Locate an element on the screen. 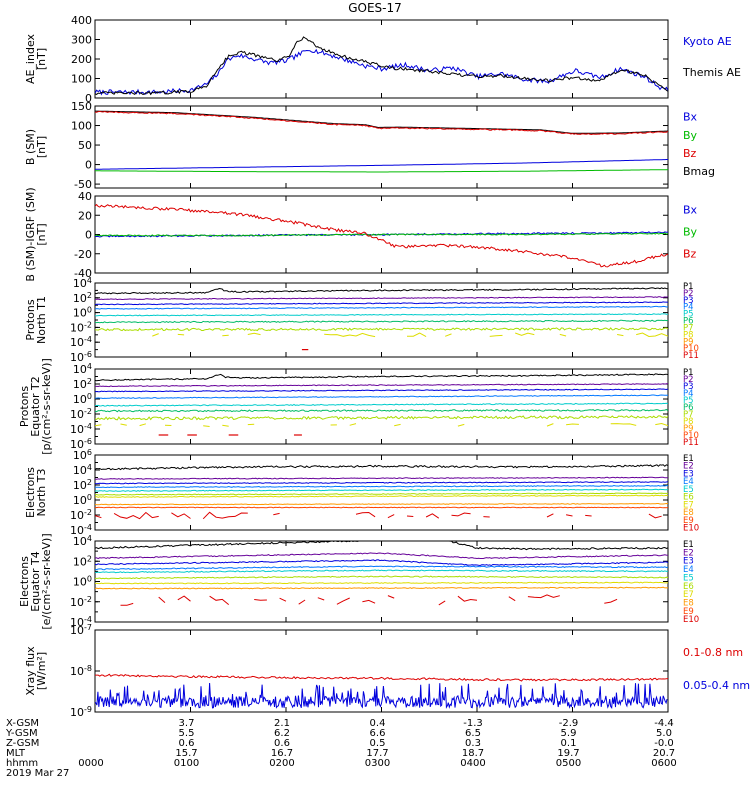 The image size is (750, 800). y-tick-label: -40 is located at coordinates (83, 273).